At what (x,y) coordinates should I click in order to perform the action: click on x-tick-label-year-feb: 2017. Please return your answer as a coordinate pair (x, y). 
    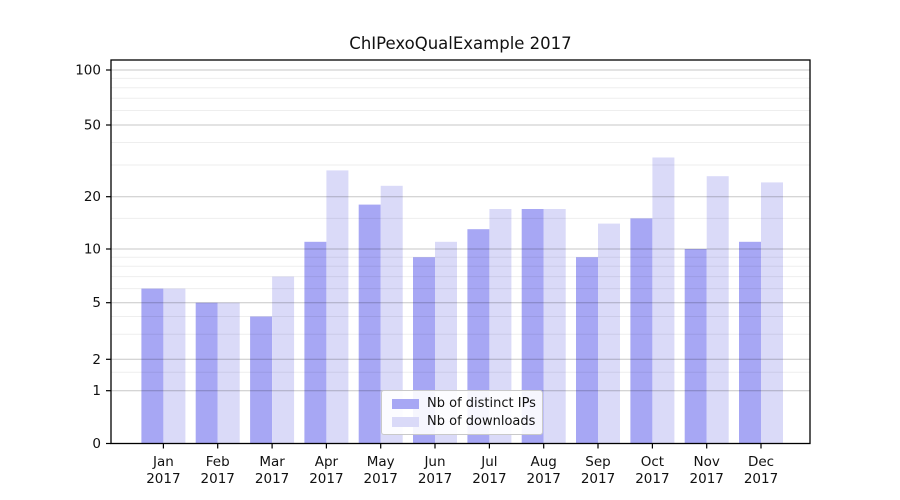
    Looking at the image, I should click on (218, 479).